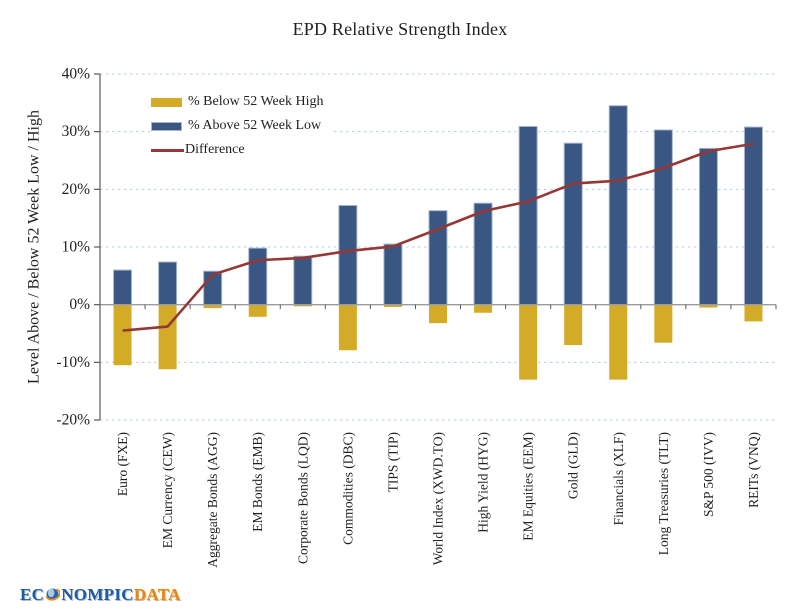 This screenshot has width=800, height=610. What do you see at coordinates (167, 150) in the screenshot?
I see `difference-line-swatch` at bounding box center [167, 150].